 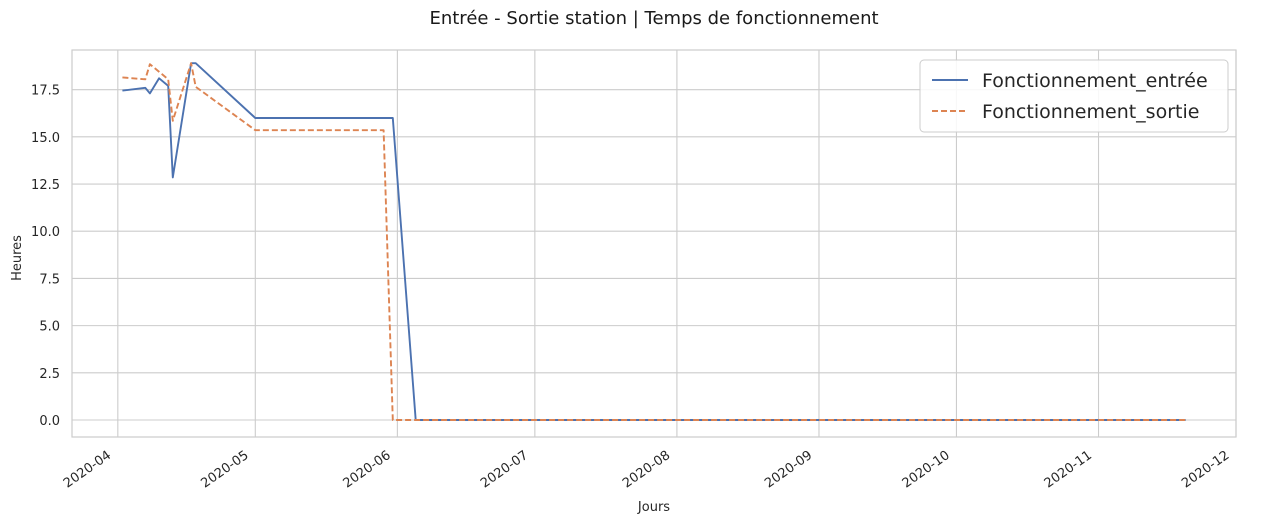 What do you see at coordinates (49, 279) in the screenshot?
I see `y-tick-label: 7.5` at bounding box center [49, 279].